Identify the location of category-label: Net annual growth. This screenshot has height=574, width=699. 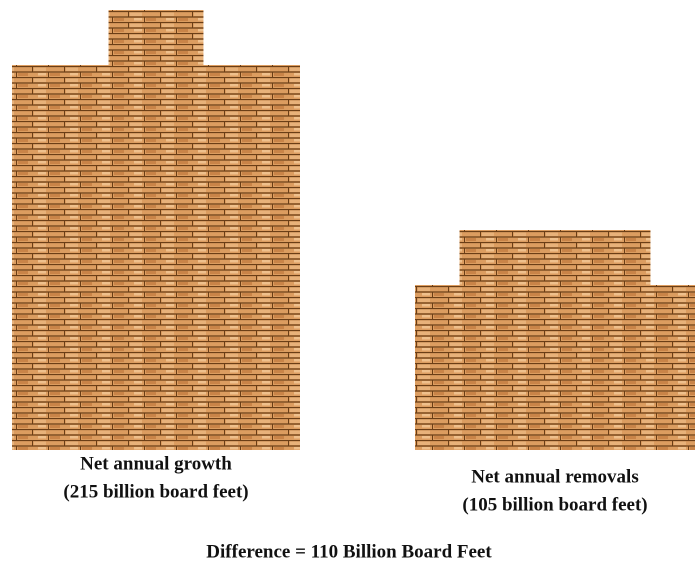
(156, 463).